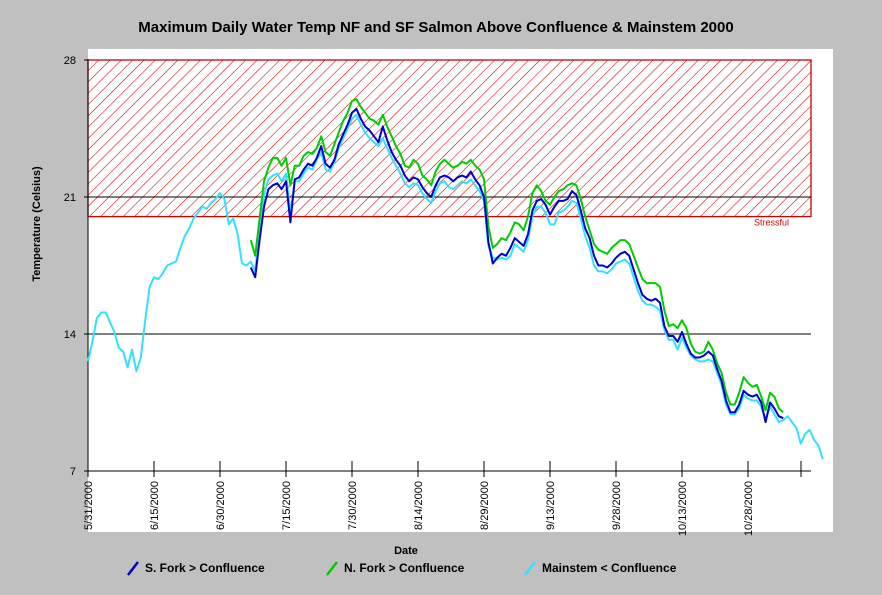  What do you see at coordinates (221, 505) in the screenshot?
I see `x-tick-label-2000-06-30: 6/30/2000` at bounding box center [221, 505].